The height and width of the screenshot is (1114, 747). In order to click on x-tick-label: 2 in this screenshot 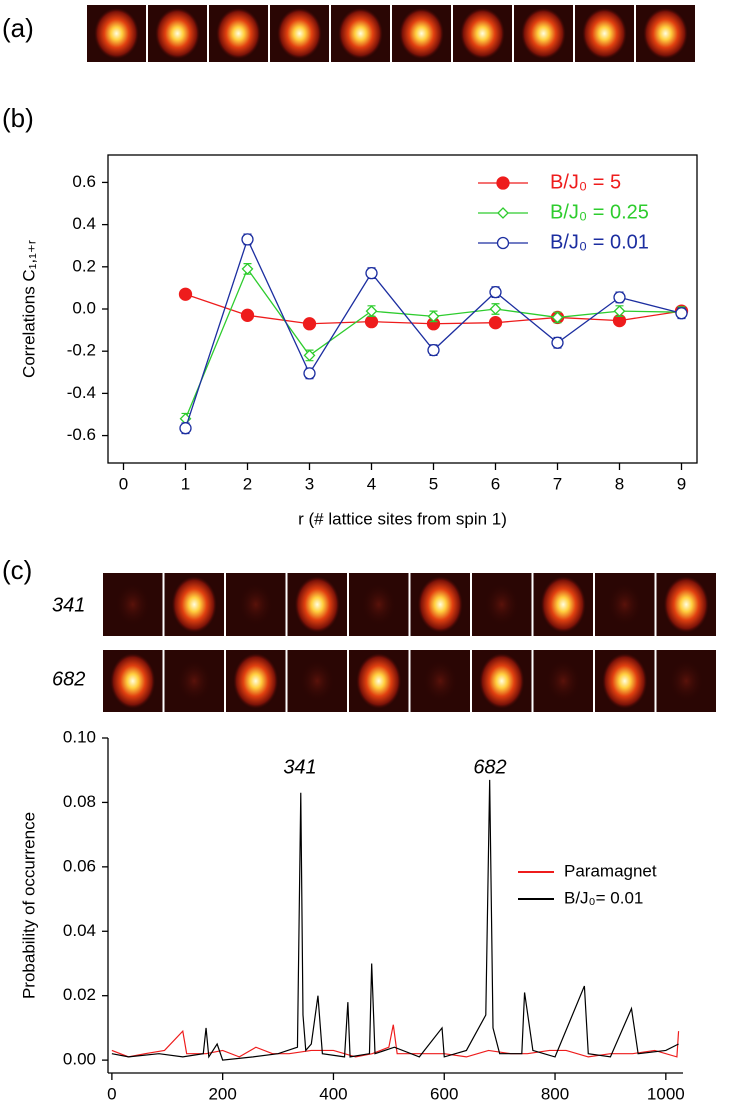, I will do `click(247, 483)`.